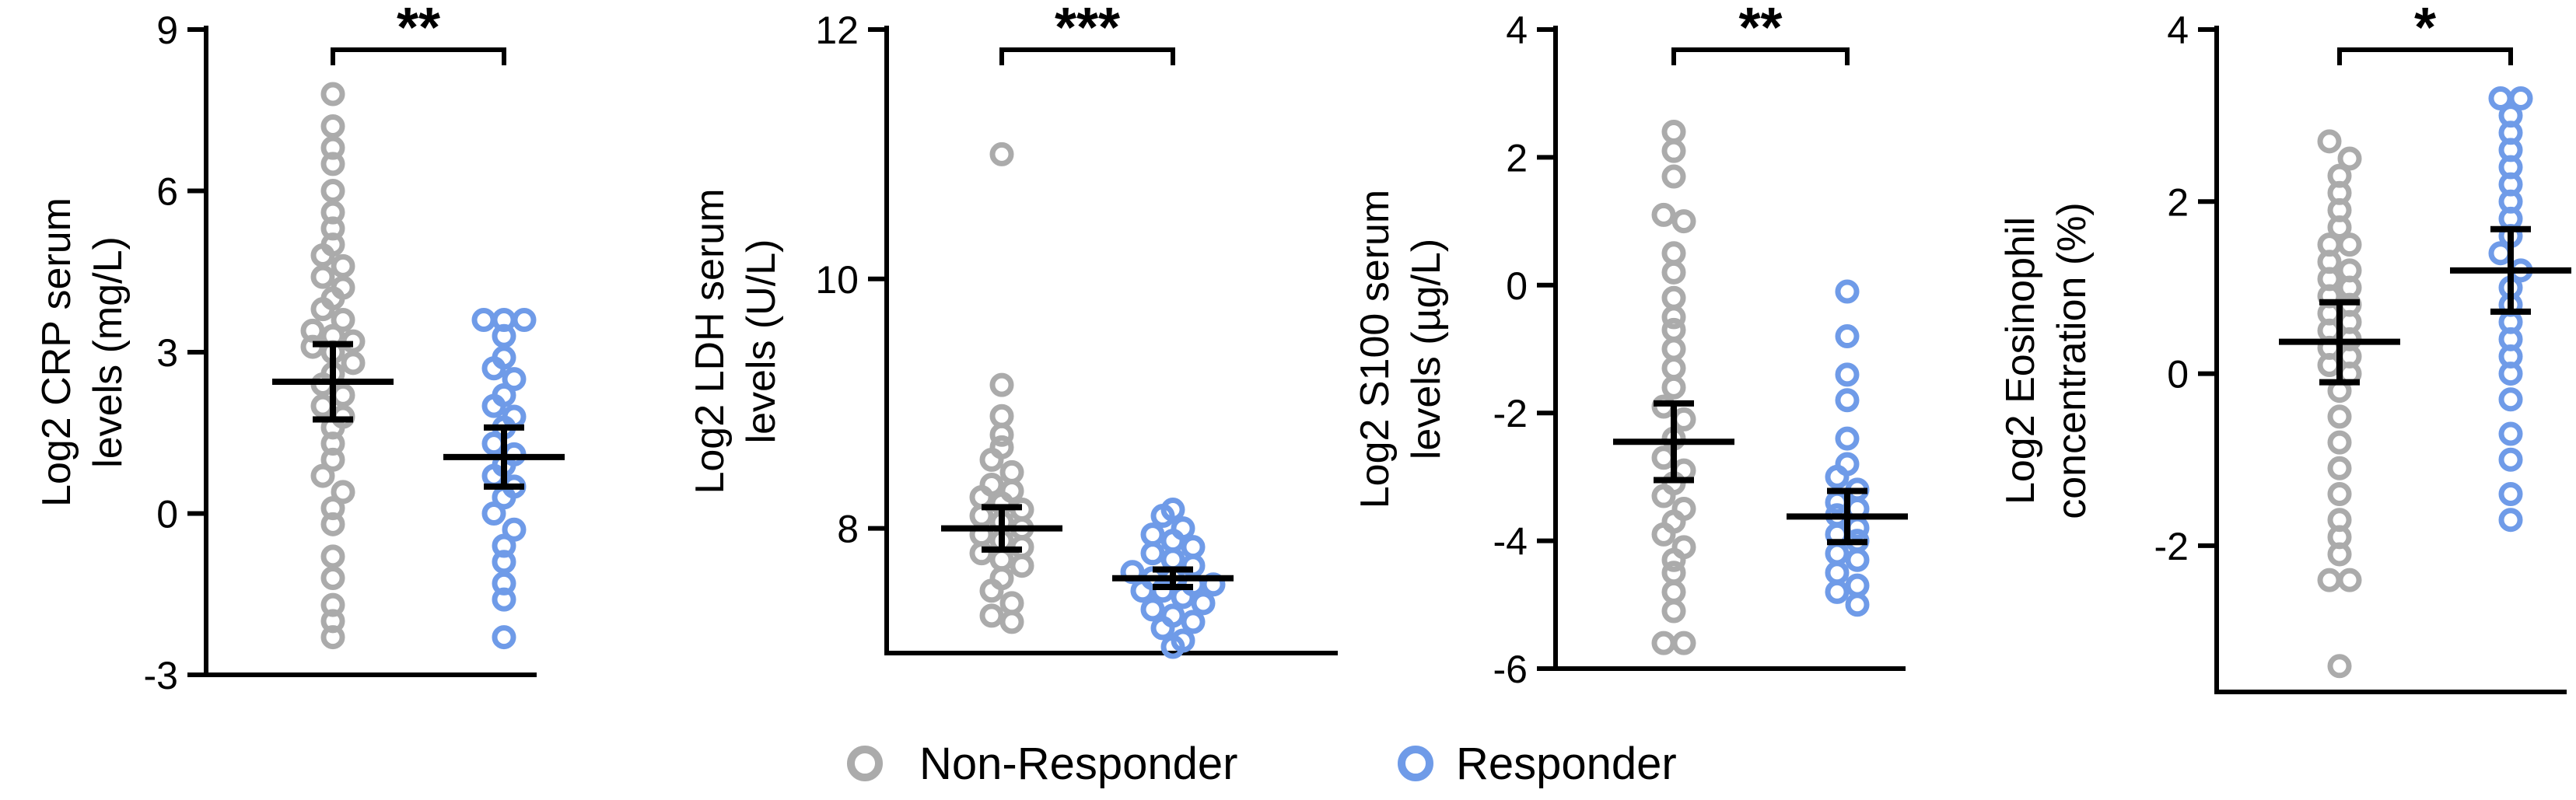  What do you see at coordinates (161, 675) in the screenshot?
I see `y-tick-label: -3` at bounding box center [161, 675].